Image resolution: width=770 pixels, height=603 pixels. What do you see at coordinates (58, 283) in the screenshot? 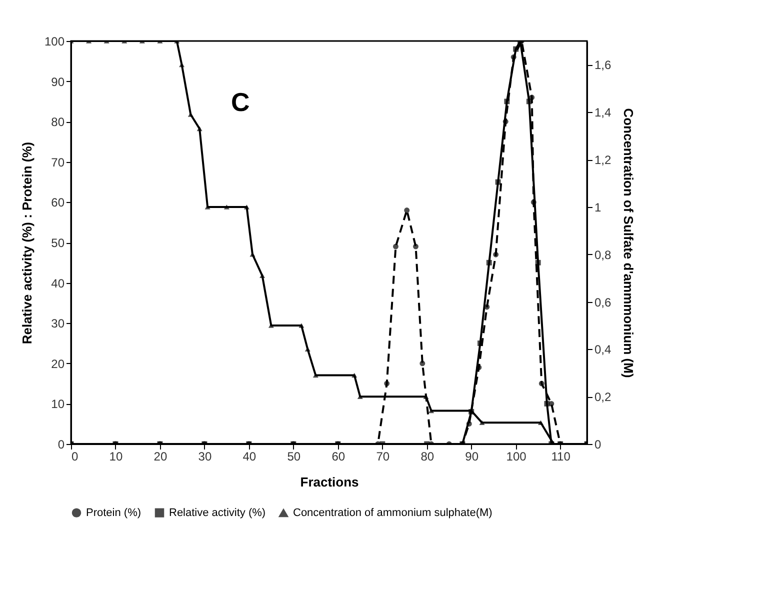
I see `y-tick-label: 40` at bounding box center [58, 283].